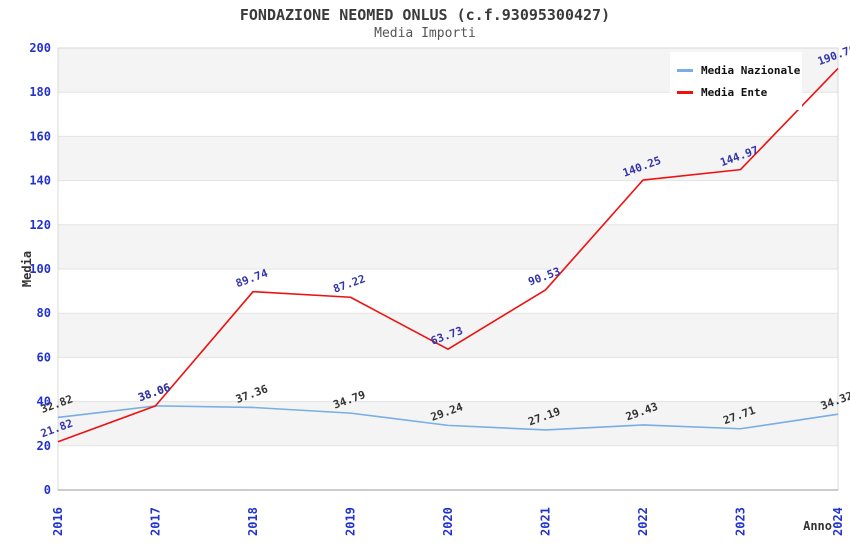 This screenshot has height=550, width=850. Describe the element at coordinates (351, 521) in the screenshot. I see `x-tick-label: 2019` at that location.